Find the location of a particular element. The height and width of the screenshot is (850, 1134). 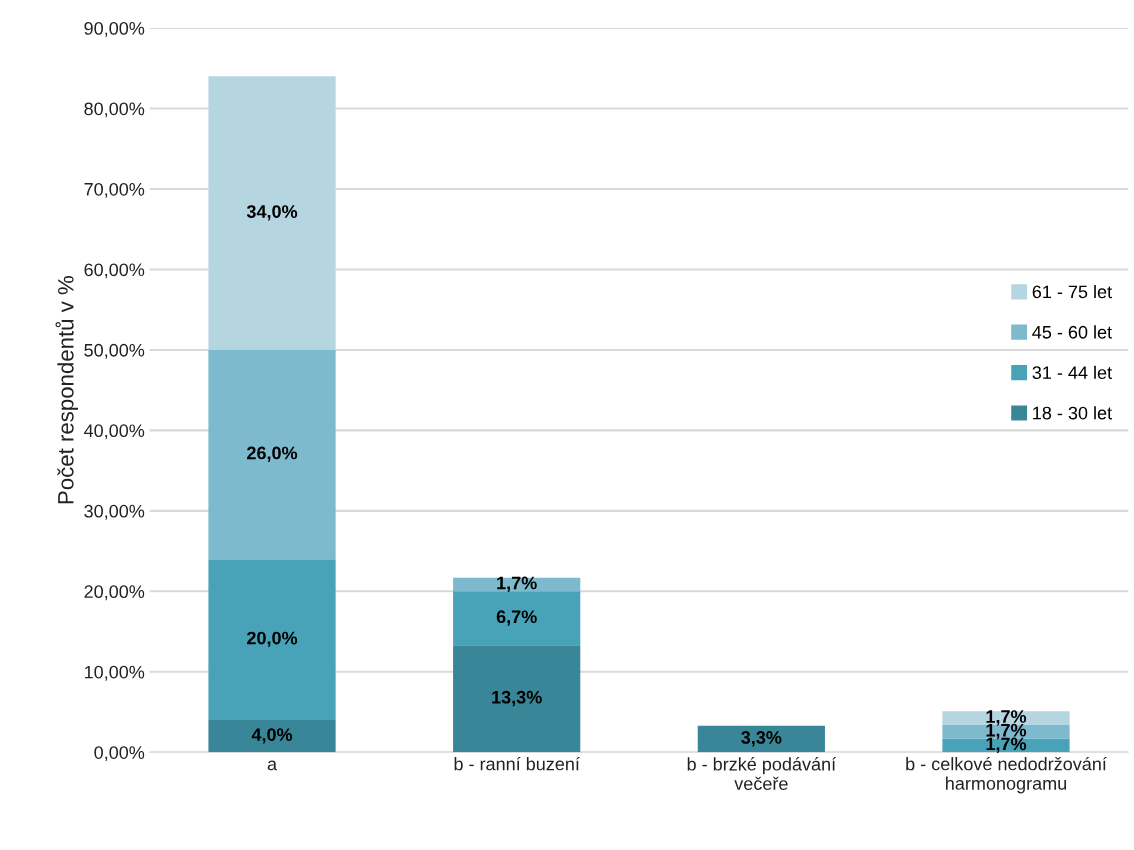

y-tick-label: 0,00% is located at coordinates (119, 754).